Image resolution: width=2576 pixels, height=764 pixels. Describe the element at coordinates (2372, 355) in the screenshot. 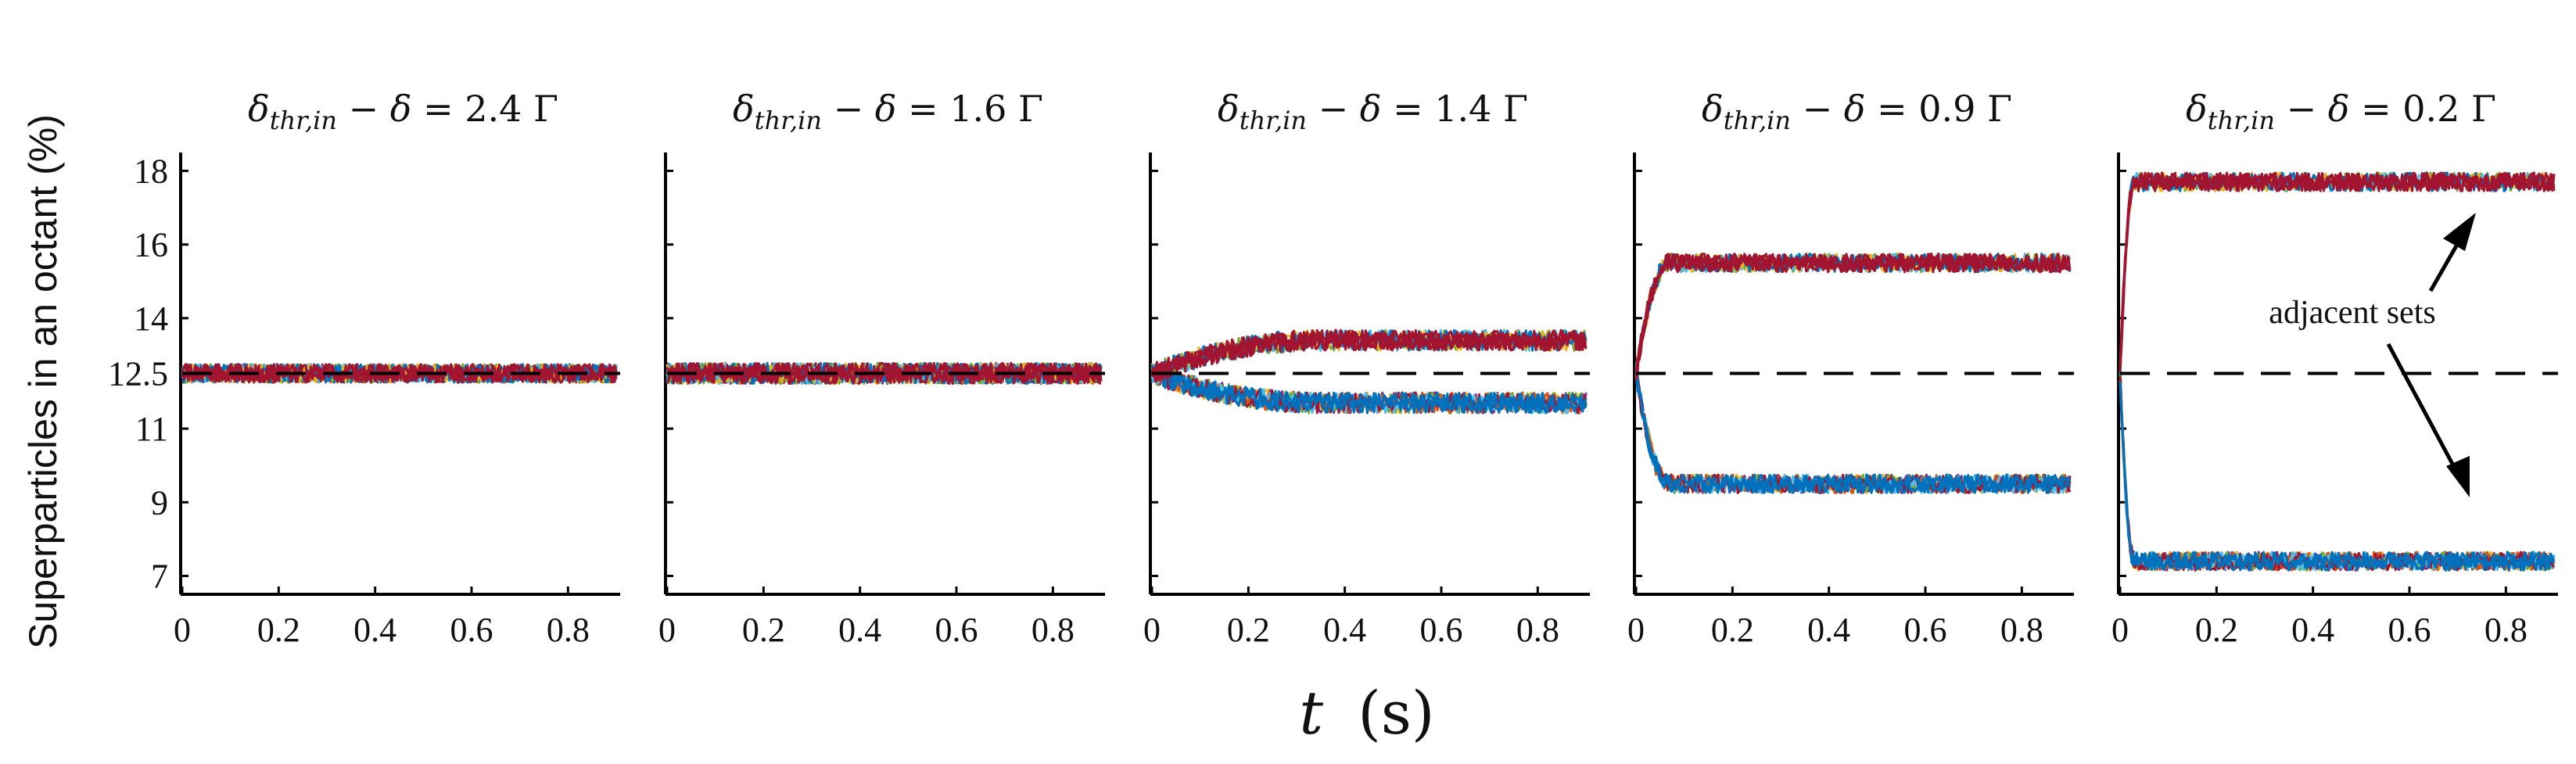

I see `adjacent-sets-annotation: adjacent sets` at that location.